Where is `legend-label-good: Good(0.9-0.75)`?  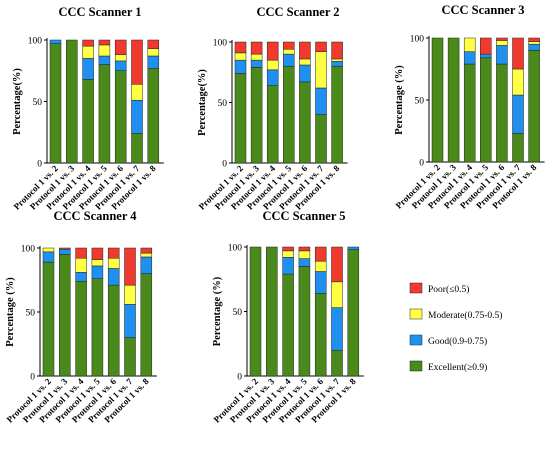
legend-label-good: Good(0.9-0.75) is located at coordinates (457, 341).